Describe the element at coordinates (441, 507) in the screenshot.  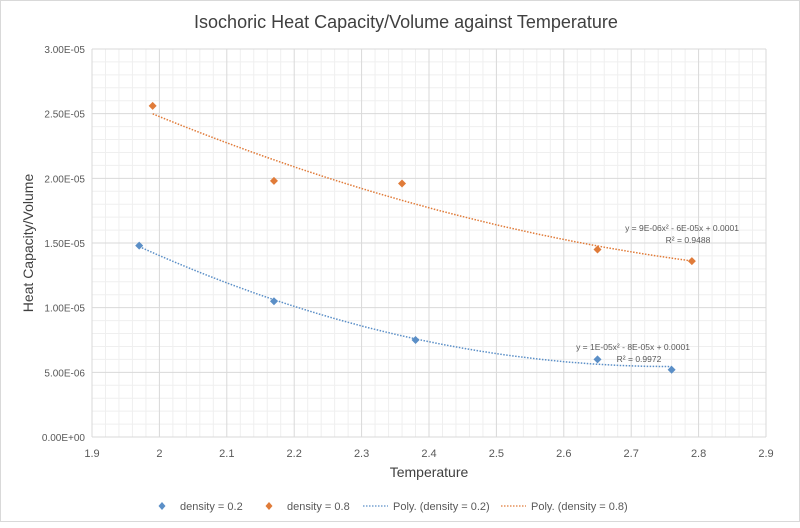
I see `legend-label: Poly. (density = 0.2)` at that location.